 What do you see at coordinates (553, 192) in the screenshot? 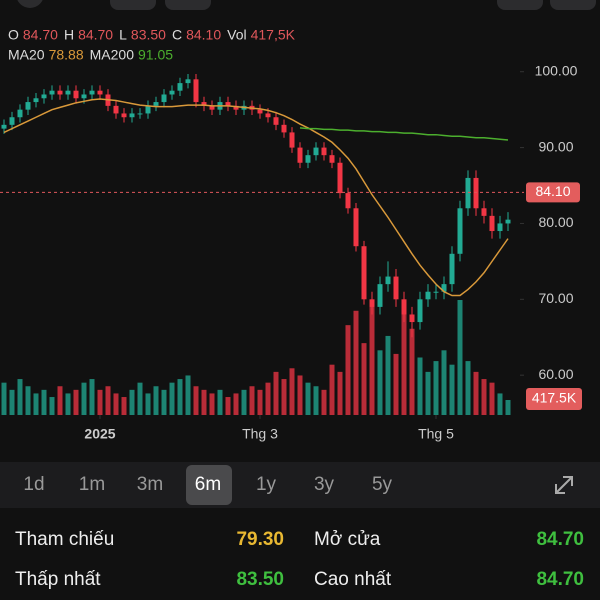
I see `last-price-tag` at bounding box center [553, 192].